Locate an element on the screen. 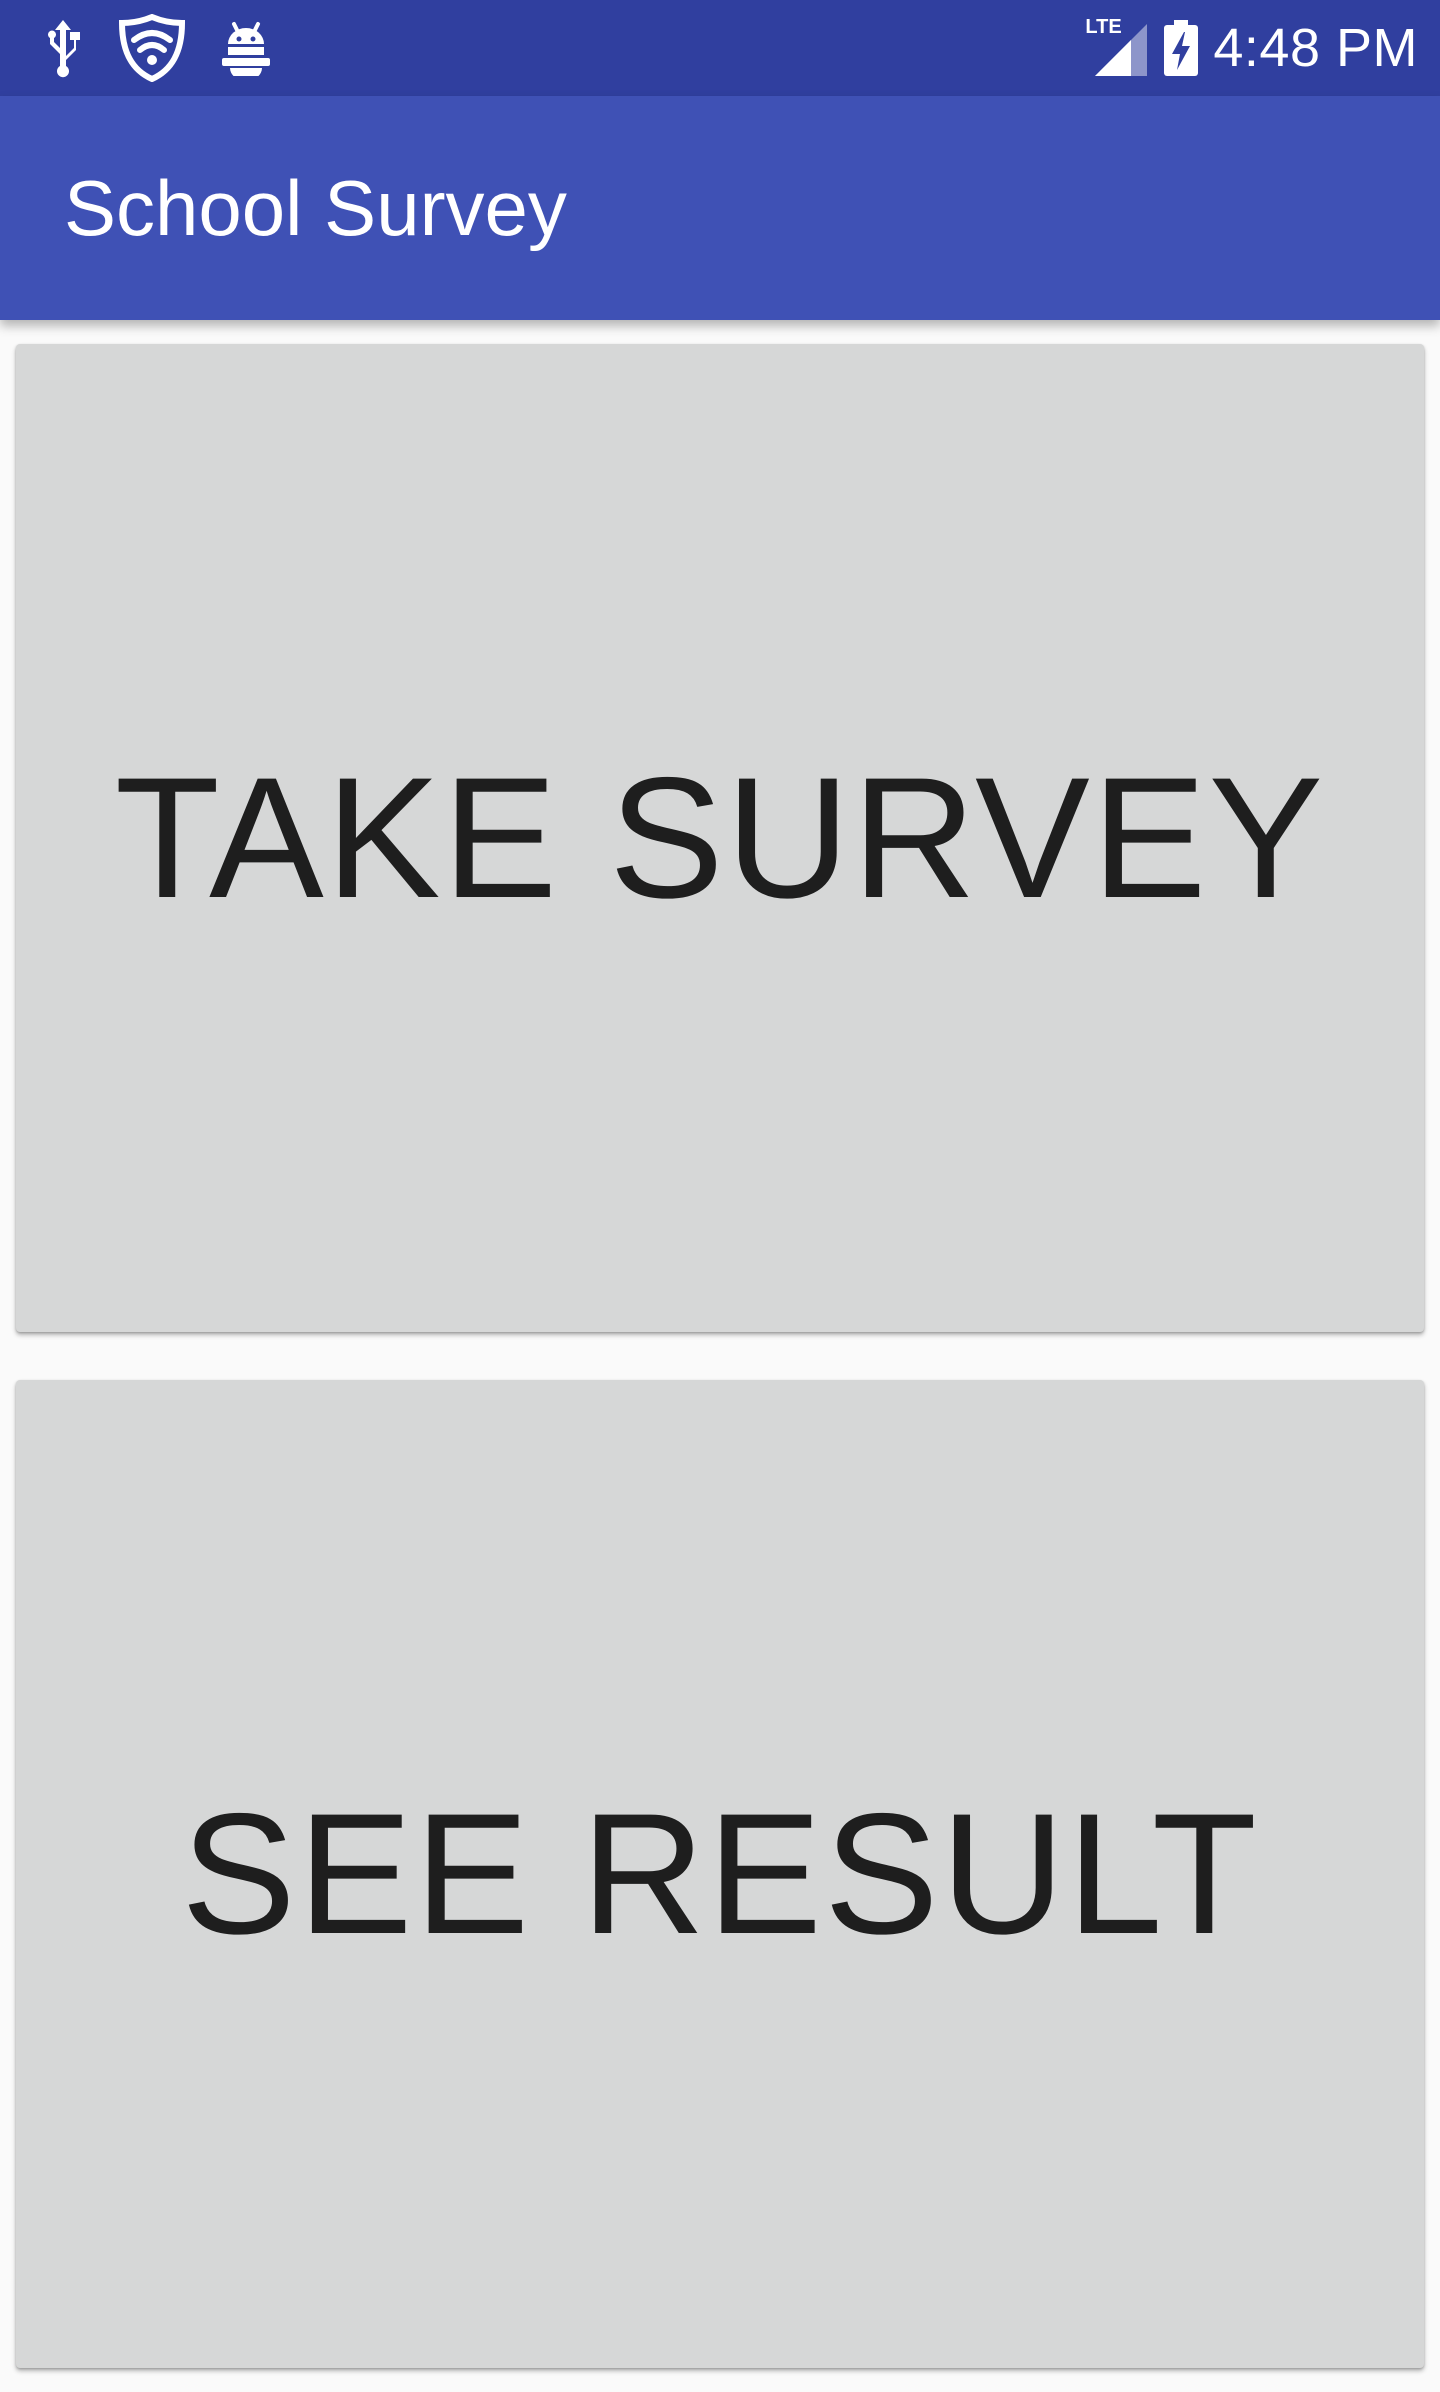 The height and width of the screenshot is (2392, 1440). take-survey-label: TAKE SURVEY is located at coordinates (720, 838).